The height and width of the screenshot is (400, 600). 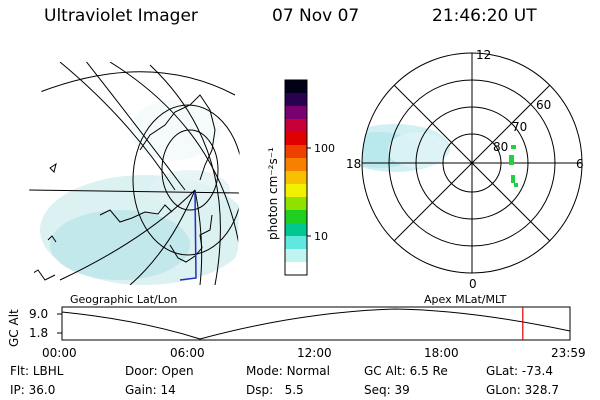 What do you see at coordinates (294, 390) in the screenshot?
I see `dsp-value: 5.5` at bounding box center [294, 390].